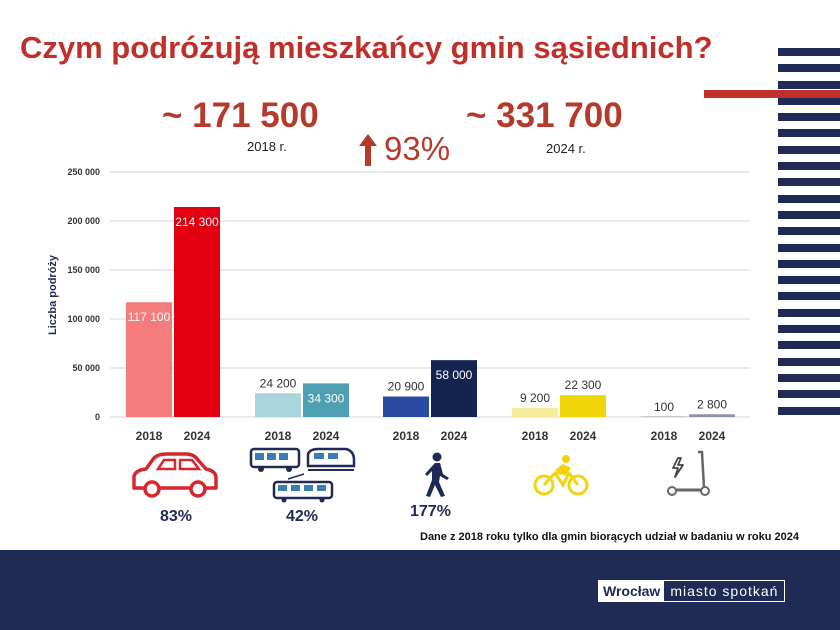 The height and width of the screenshot is (630, 840). I want to click on bar-value-label: 117 100, so click(149, 317).